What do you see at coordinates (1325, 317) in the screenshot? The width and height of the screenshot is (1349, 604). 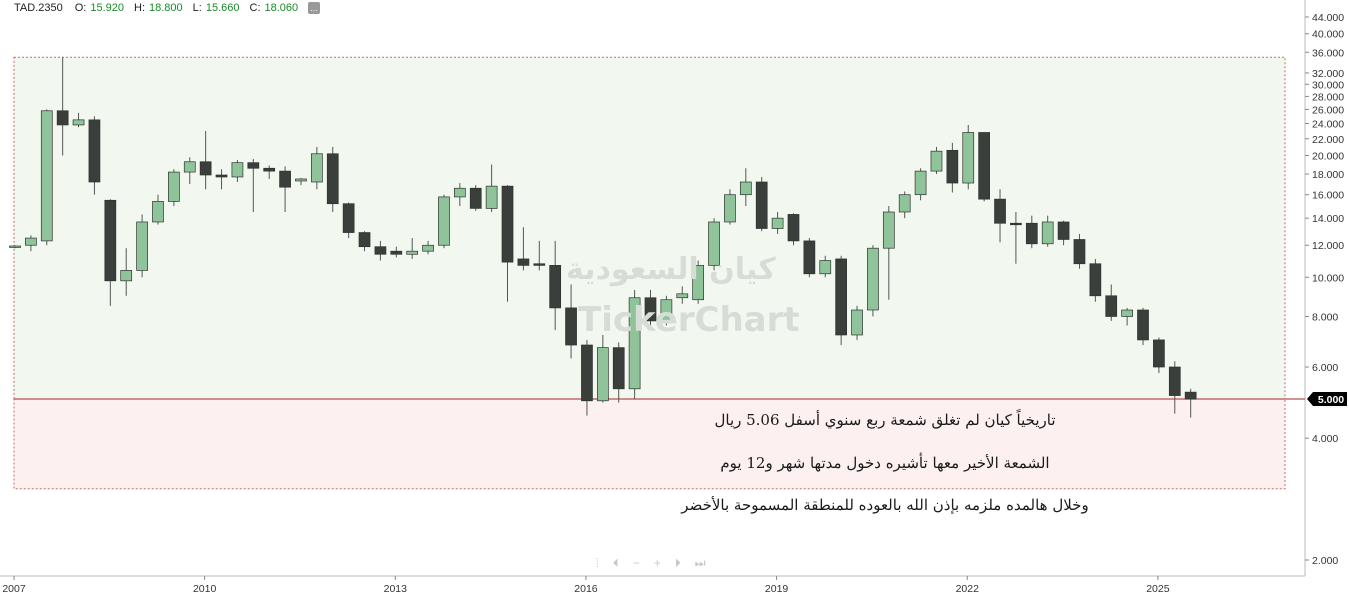 I see `y-tick-label: 8.000` at bounding box center [1325, 317].